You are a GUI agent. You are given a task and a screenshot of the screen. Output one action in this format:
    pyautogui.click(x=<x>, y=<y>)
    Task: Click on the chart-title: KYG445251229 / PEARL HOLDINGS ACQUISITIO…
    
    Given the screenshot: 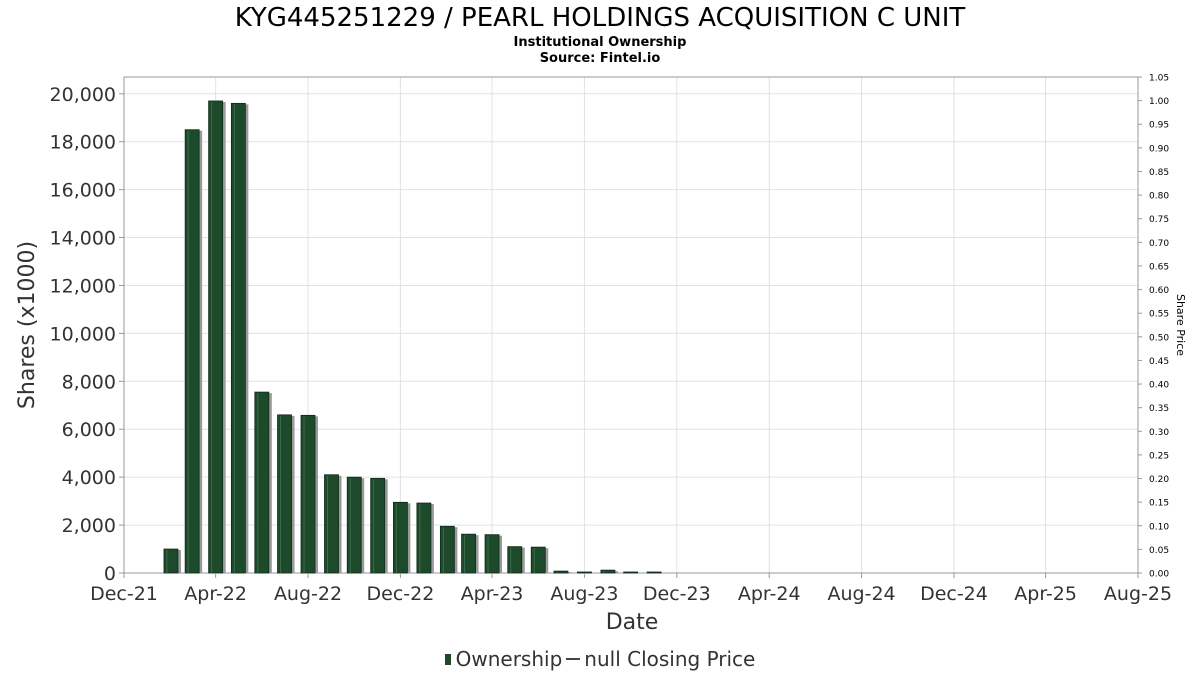 What is the action you would take?
    pyautogui.click(x=600, y=18)
    